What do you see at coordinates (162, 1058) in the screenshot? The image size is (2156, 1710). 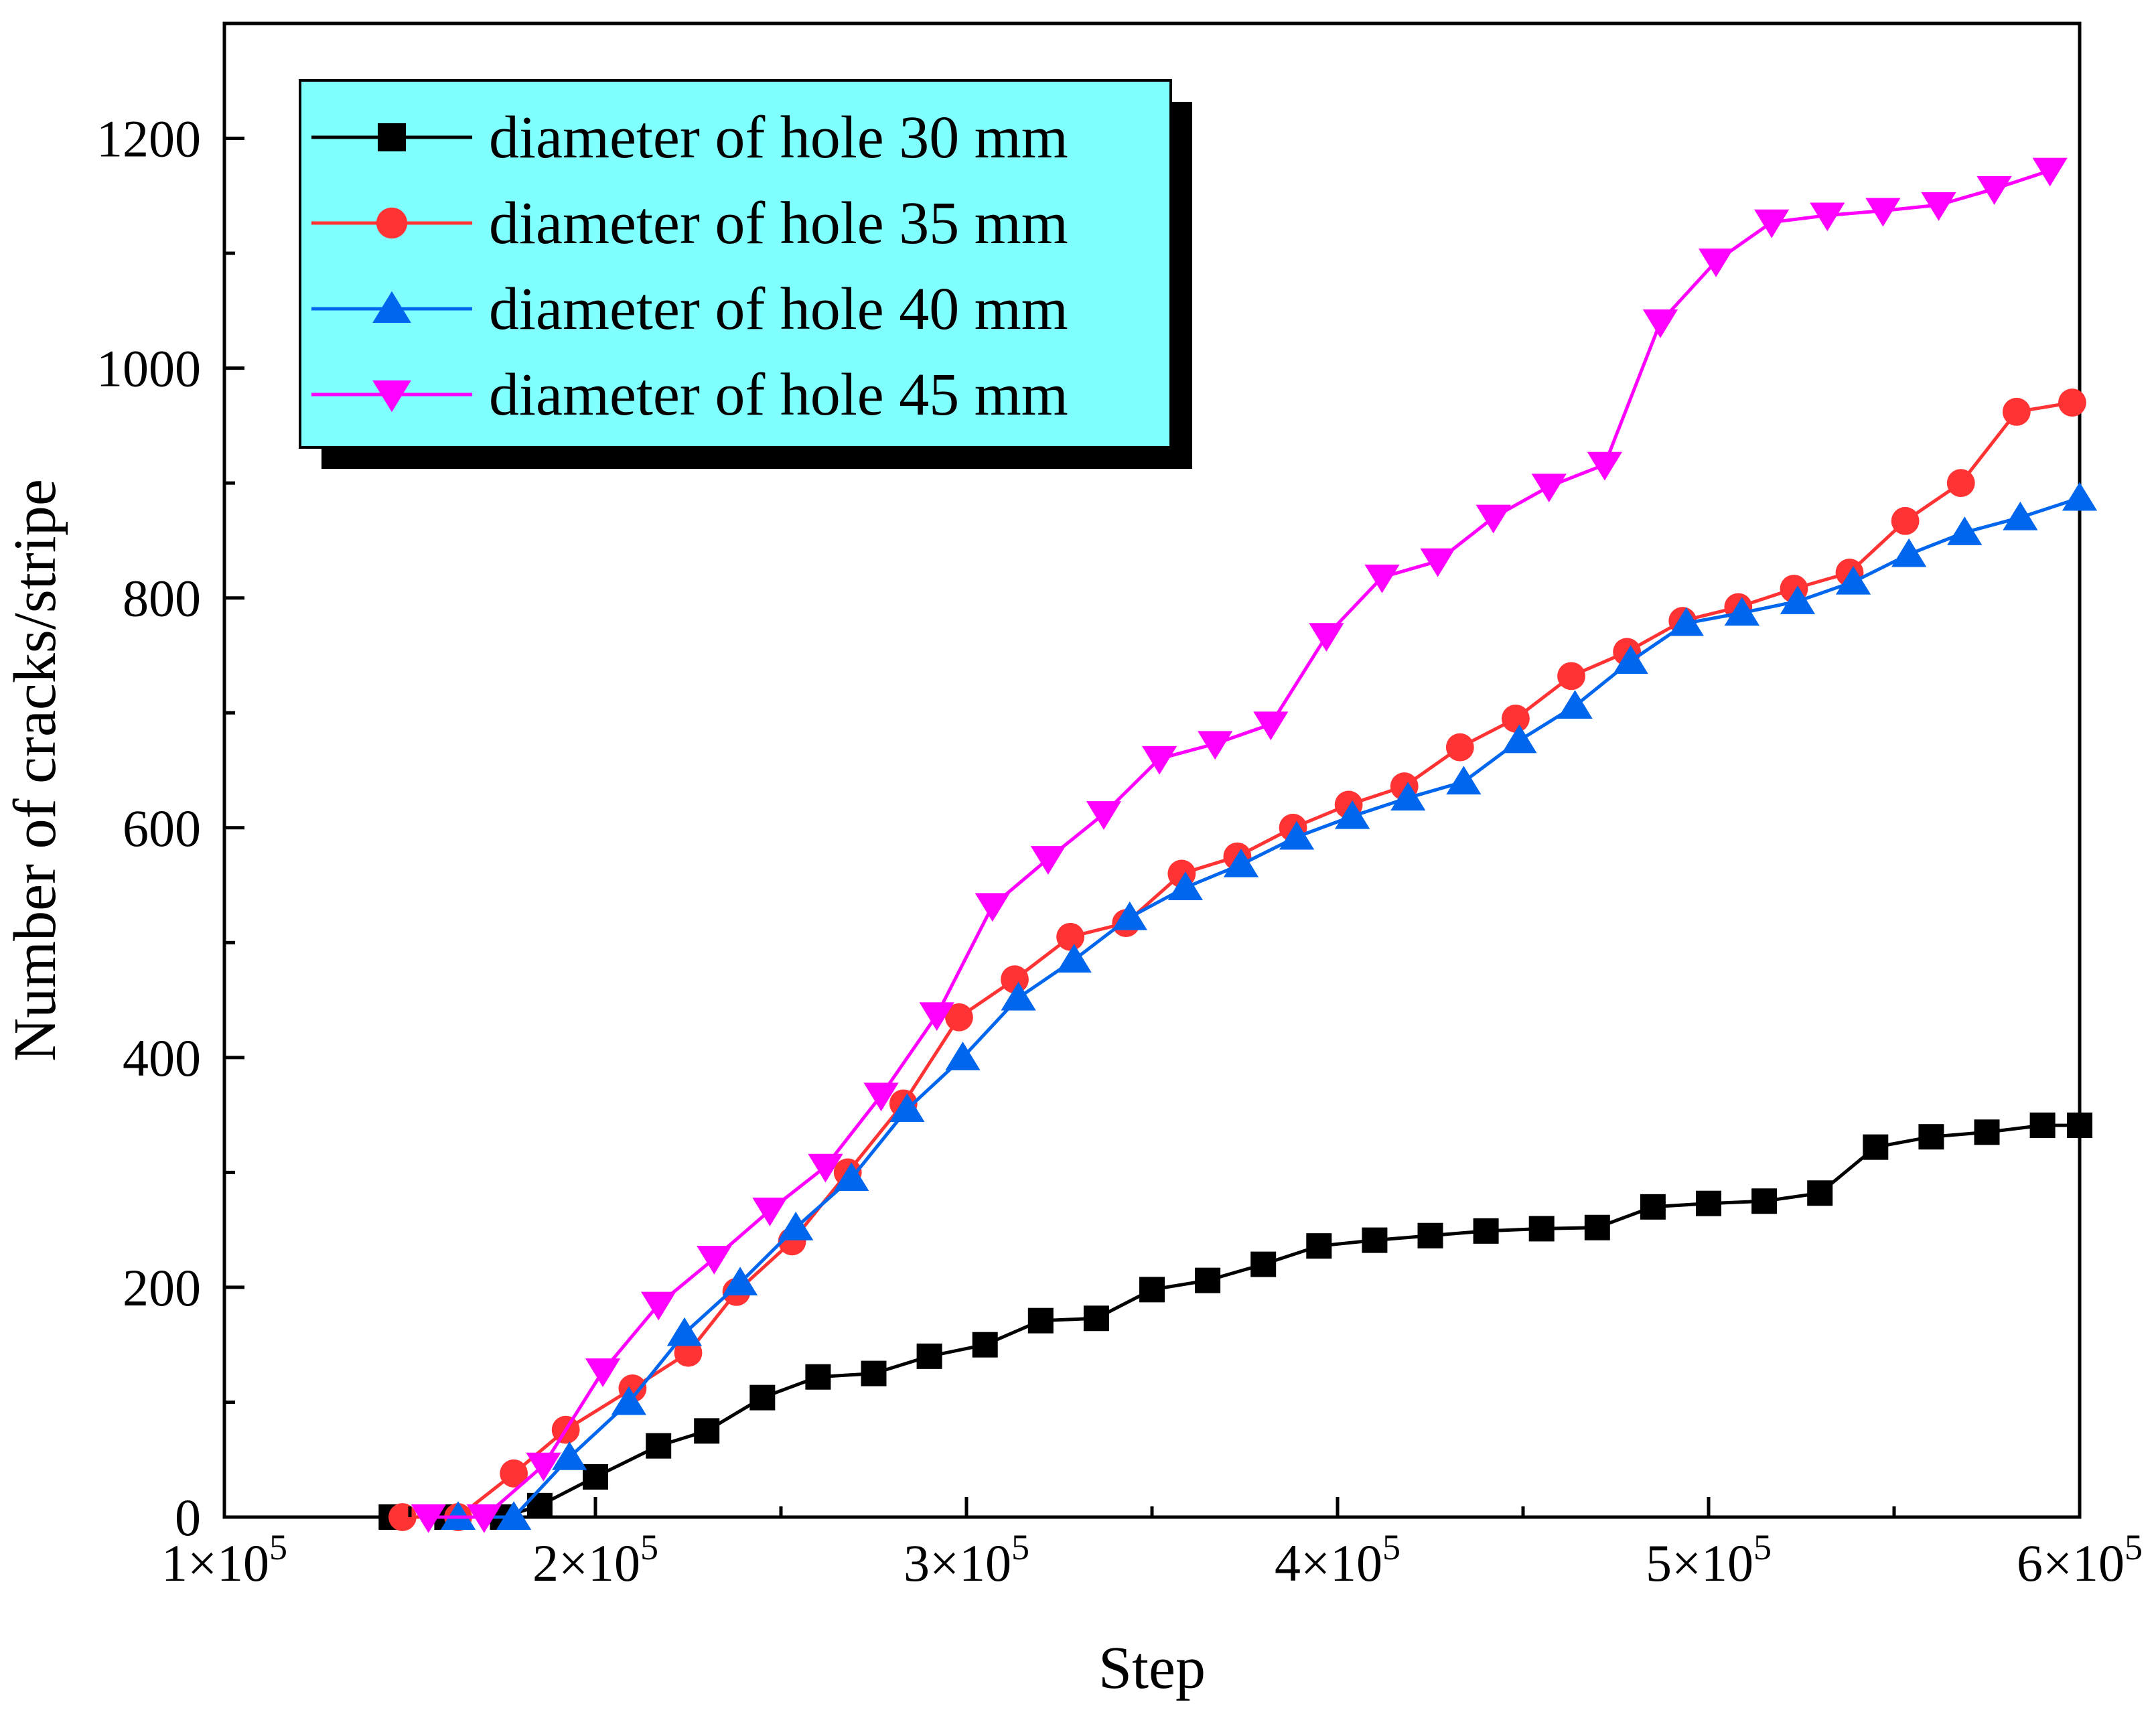 I see `y-tick-label: 400` at bounding box center [162, 1058].